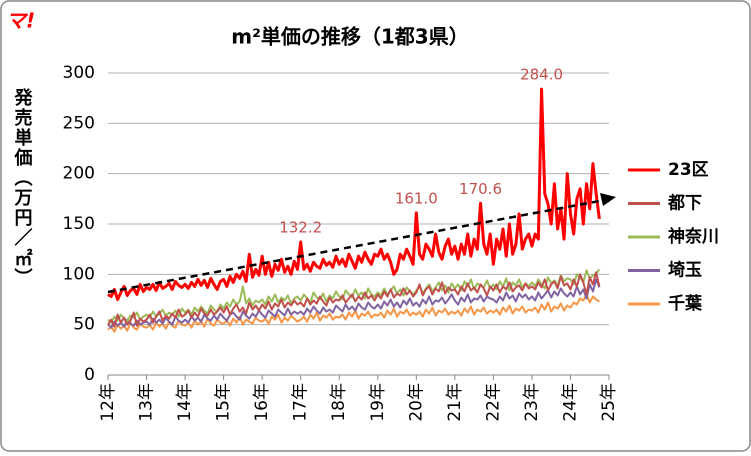 The width and height of the screenshot is (751, 456). I want to click on legend-label: 都下, so click(684, 203).